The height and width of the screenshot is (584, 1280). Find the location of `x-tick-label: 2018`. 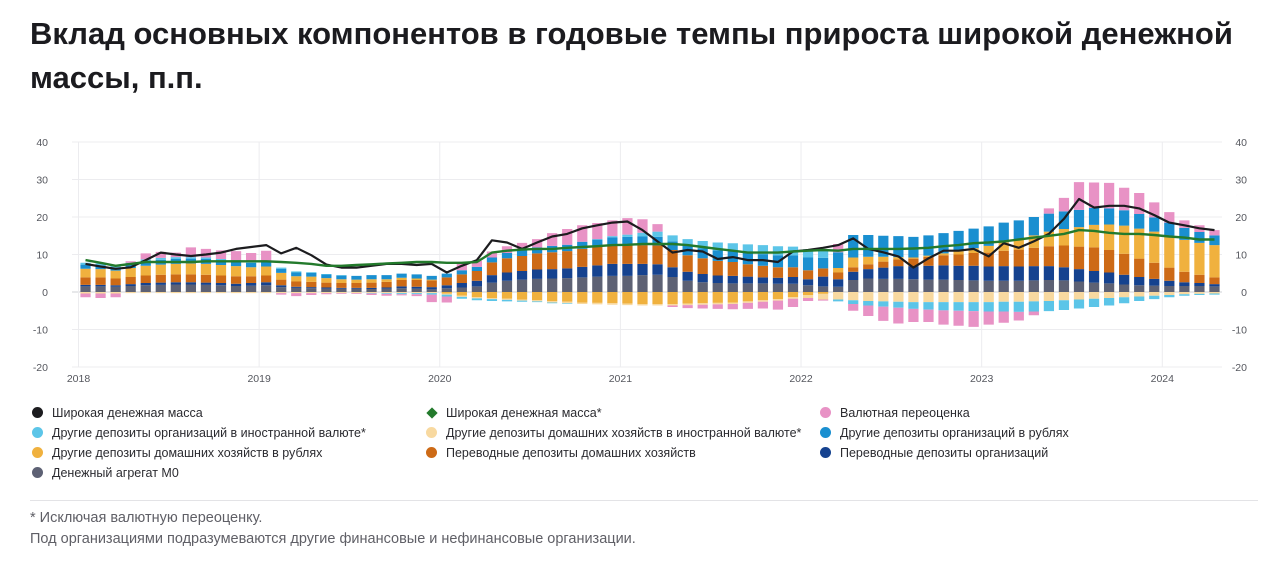

x-tick-label: 2018 is located at coordinates (79, 379).